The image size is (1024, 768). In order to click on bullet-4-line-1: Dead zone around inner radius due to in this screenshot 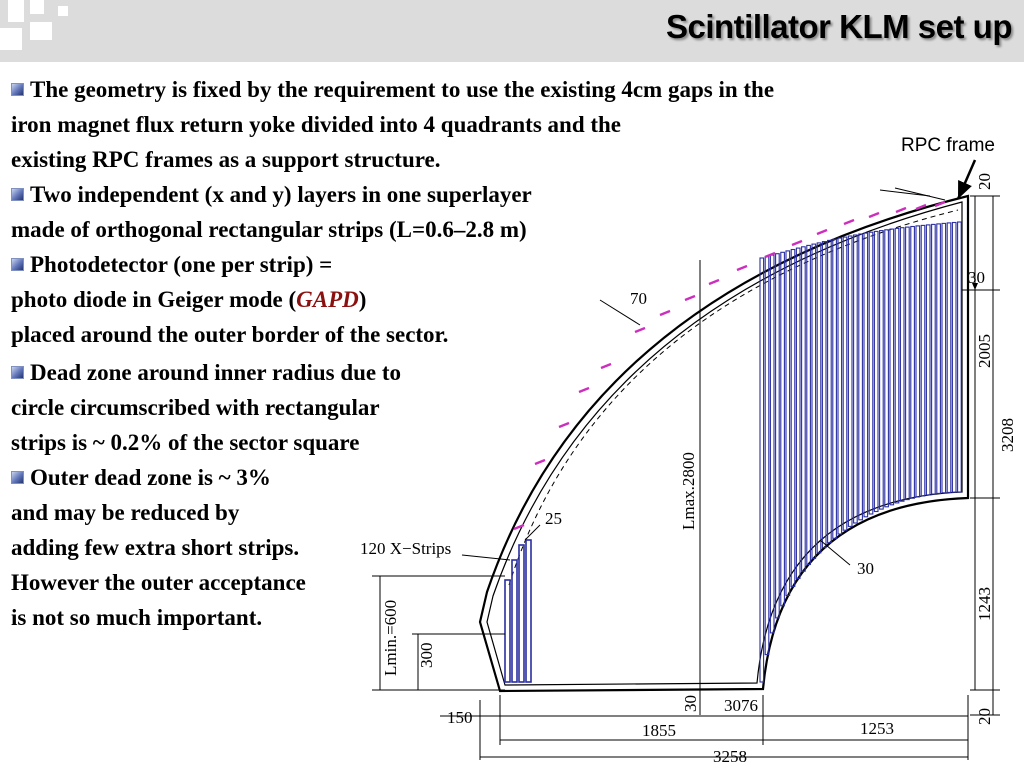, I will do `click(206, 372)`.